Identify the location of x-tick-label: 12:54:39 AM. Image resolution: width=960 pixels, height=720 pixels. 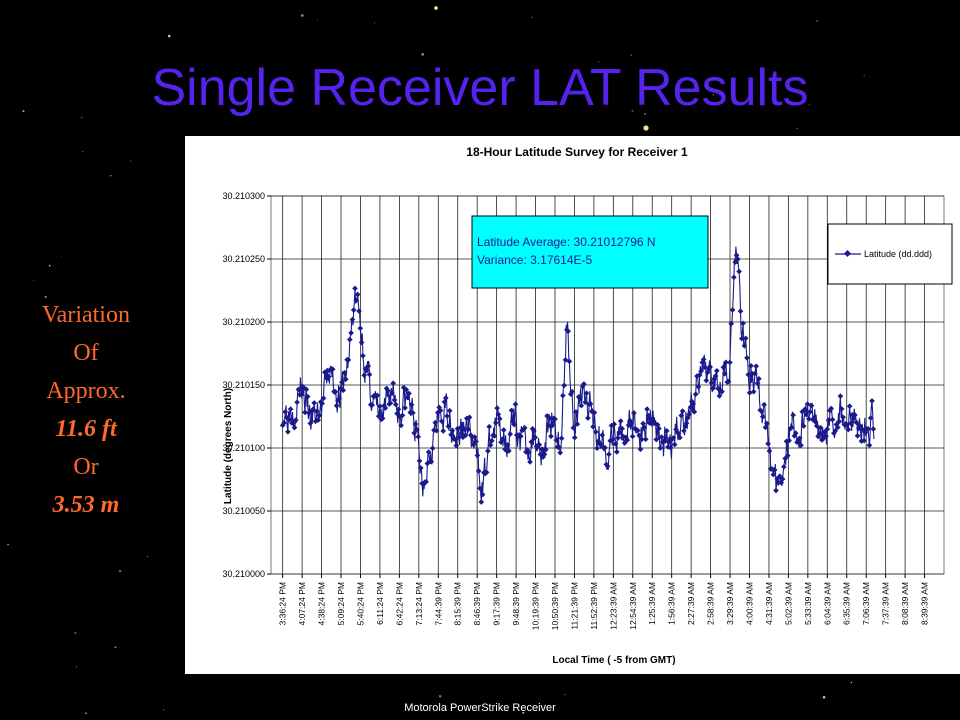
(633, 606).